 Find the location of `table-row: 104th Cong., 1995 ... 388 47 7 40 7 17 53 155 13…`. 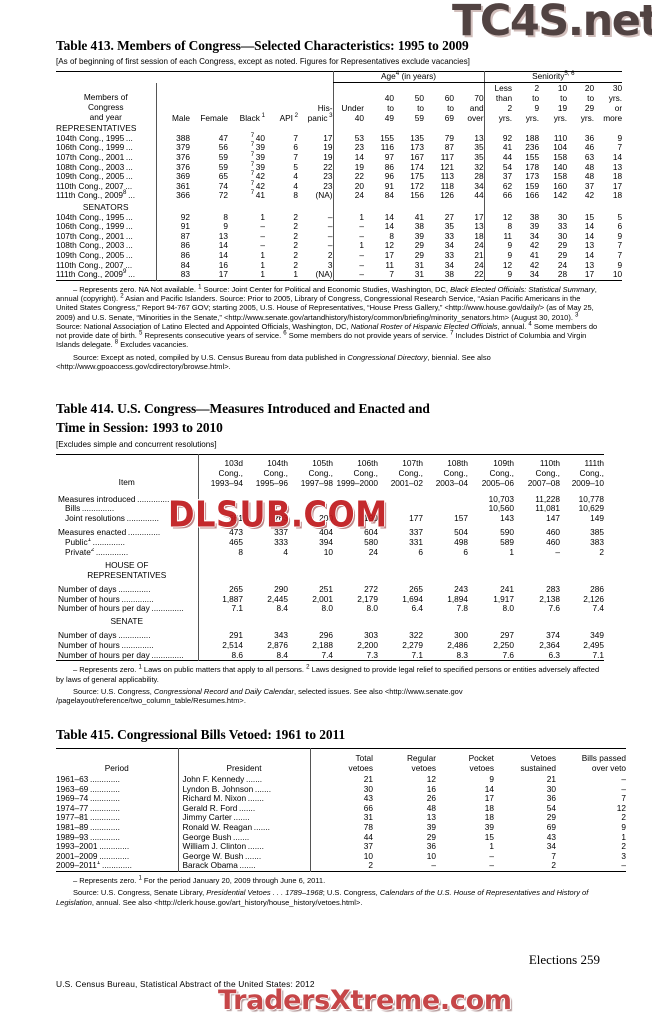

table-row: 104th Cong., 1995 ... 388 47 7 40 7 17 53 155 13… is located at coordinates (339, 138).